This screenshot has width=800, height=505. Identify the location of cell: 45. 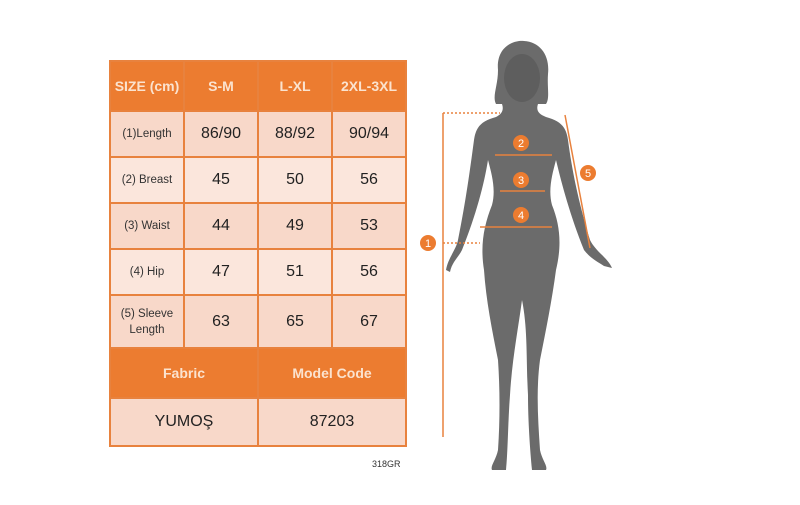
(221, 180).